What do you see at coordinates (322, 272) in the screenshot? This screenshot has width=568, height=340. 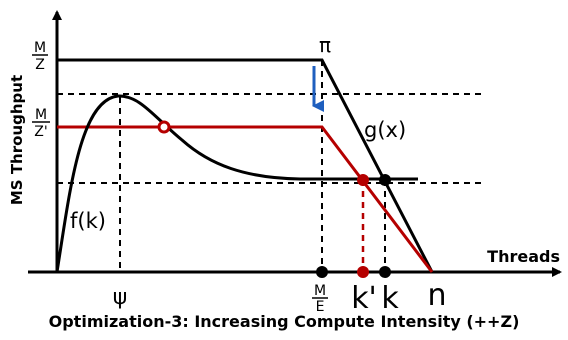 I see `x-marker-m-over-e` at bounding box center [322, 272].